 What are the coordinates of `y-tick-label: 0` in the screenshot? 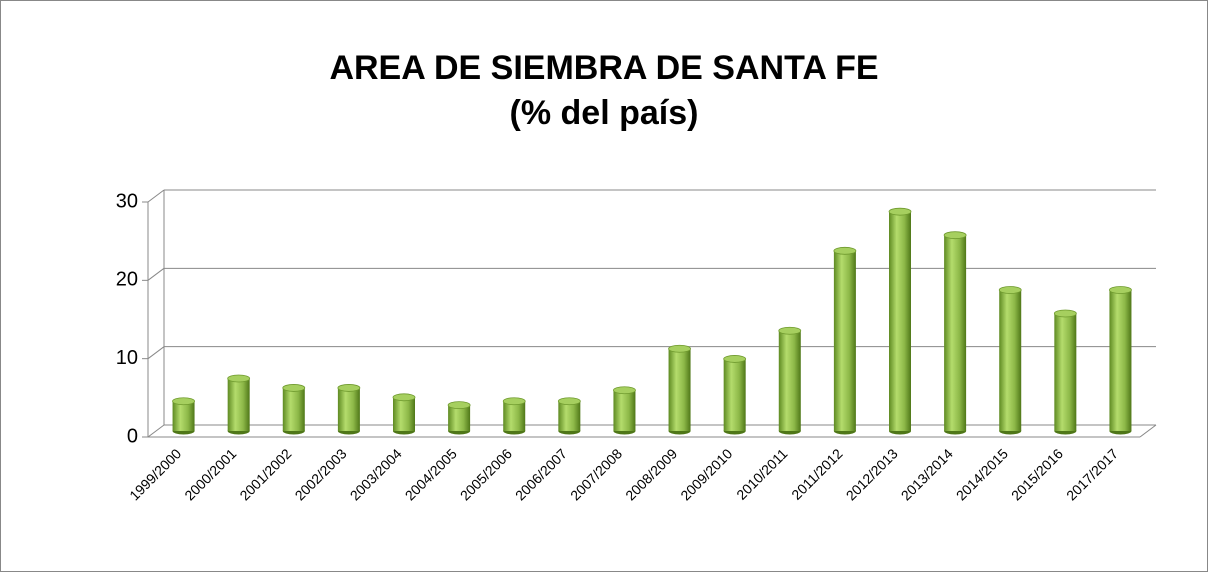 It's located at (132, 436).